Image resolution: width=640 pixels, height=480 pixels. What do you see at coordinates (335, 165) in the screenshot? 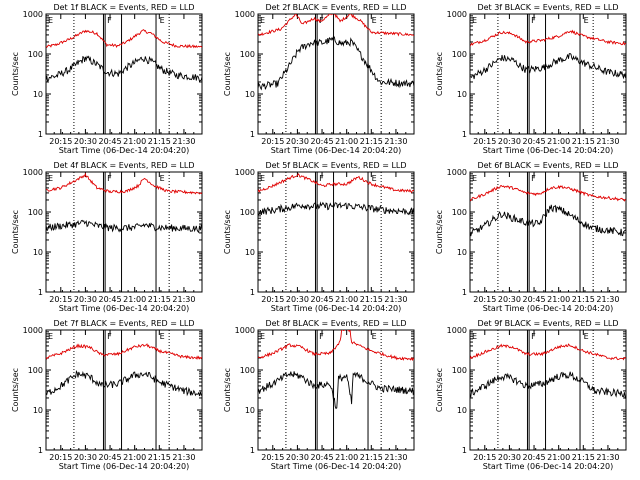
I see `panel-title: Det 5f BLACK = Events, RED = LLD` at bounding box center [335, 165].